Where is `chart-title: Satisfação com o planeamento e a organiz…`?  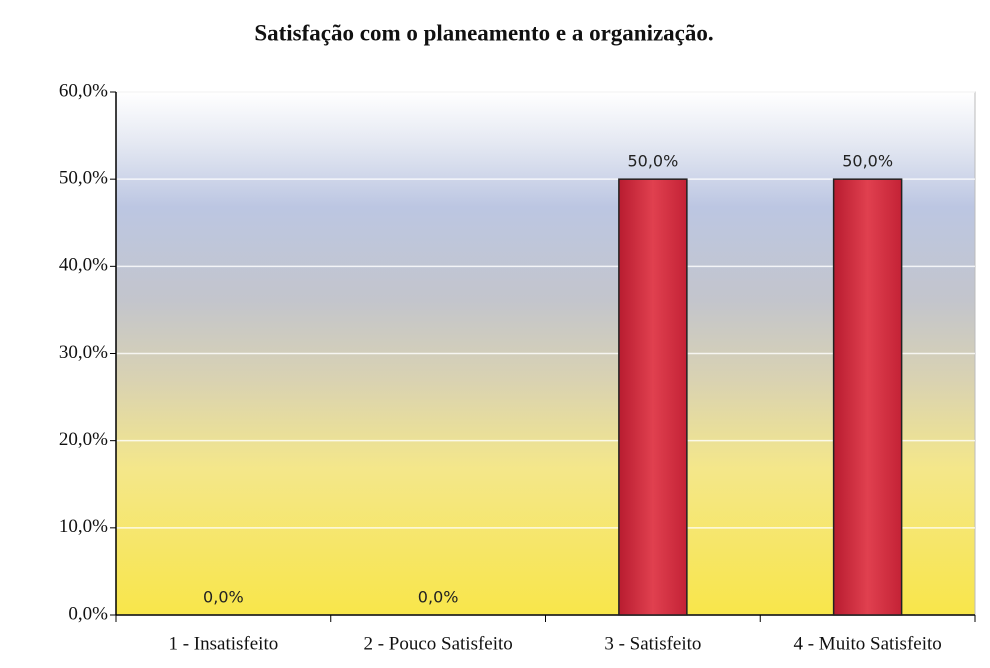 chart-title: Satisfação com o planeamento e a organiz… is located at coordinates (483, 32).